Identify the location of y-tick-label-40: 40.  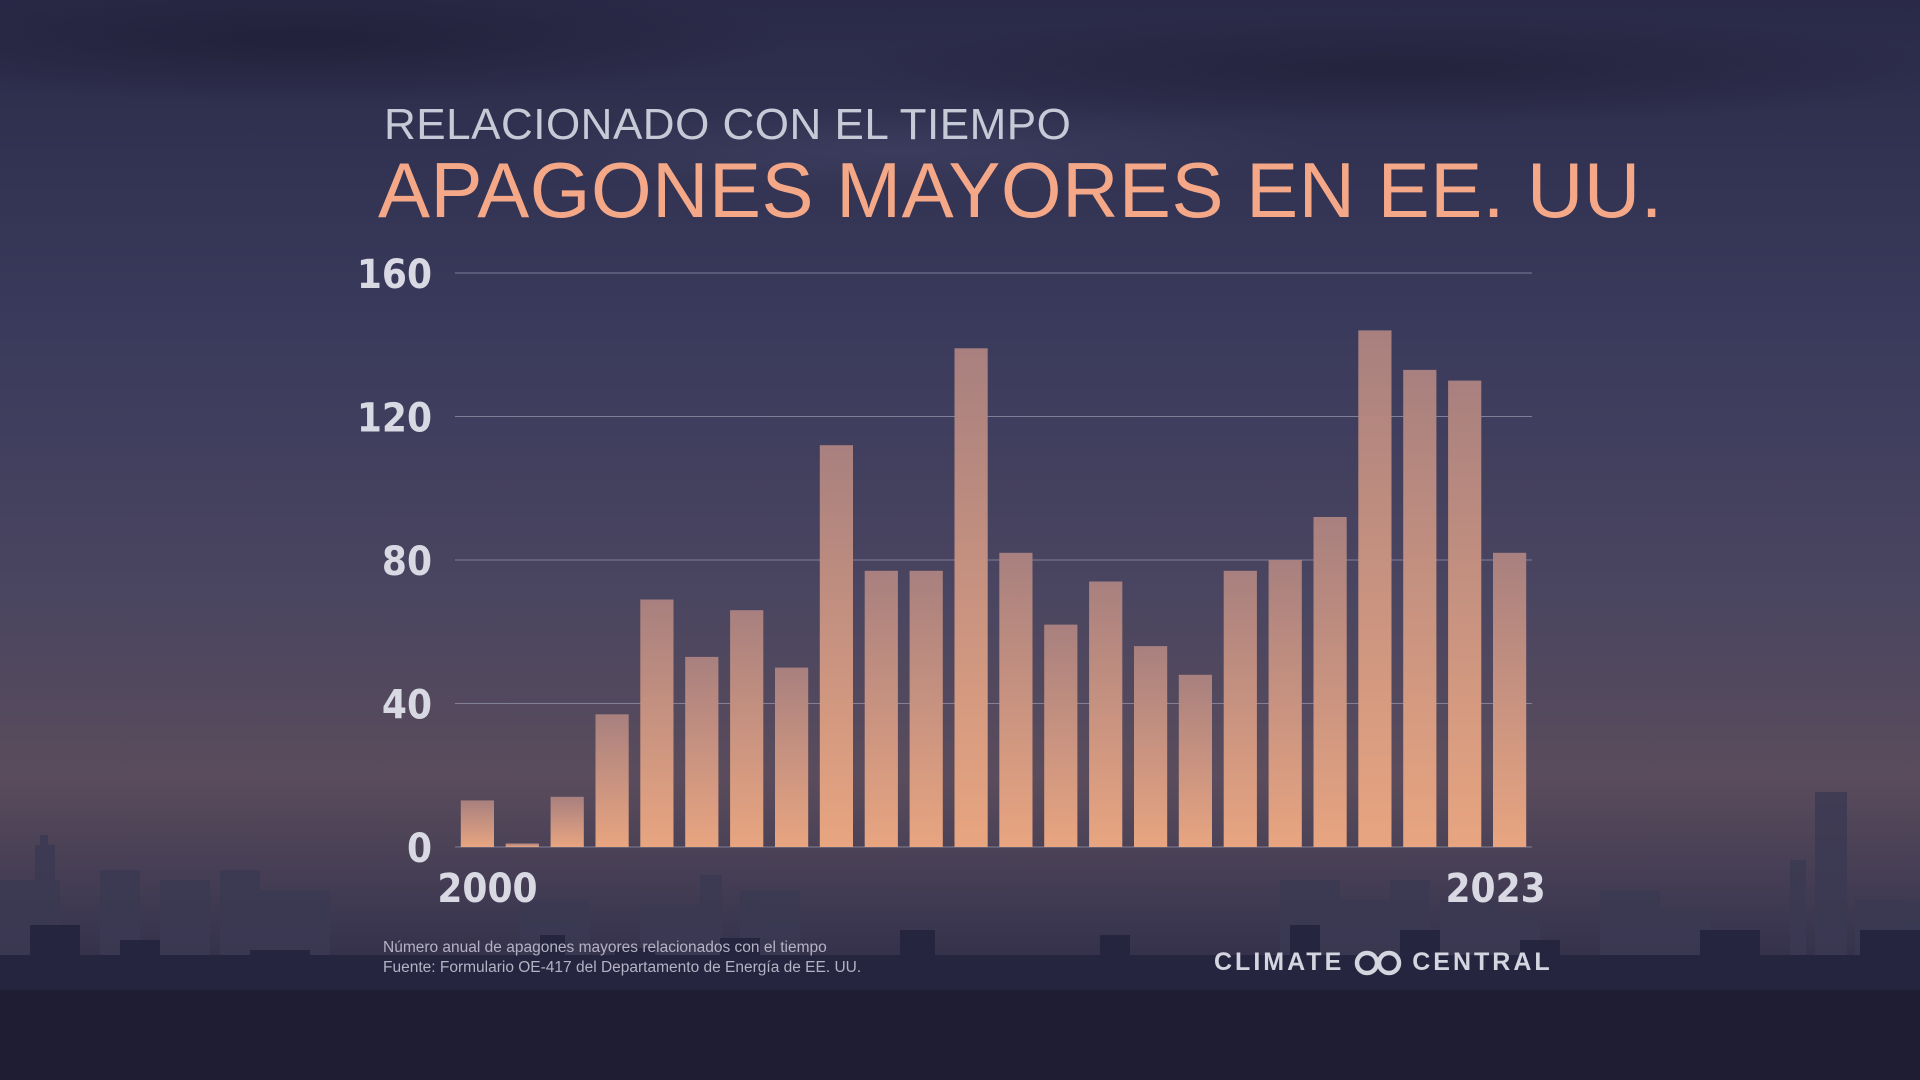
(407, 706).